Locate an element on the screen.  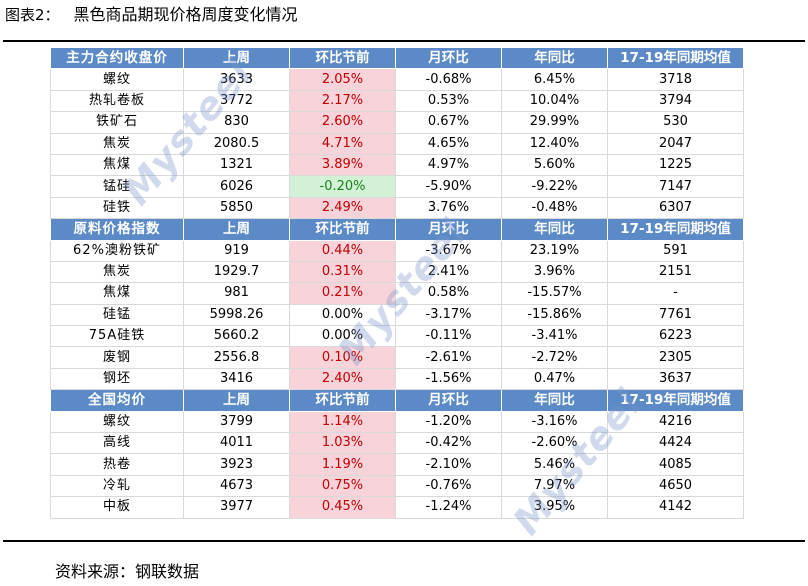
avg-2017-2019-value: 3637 is located at coordinates (675, 379).